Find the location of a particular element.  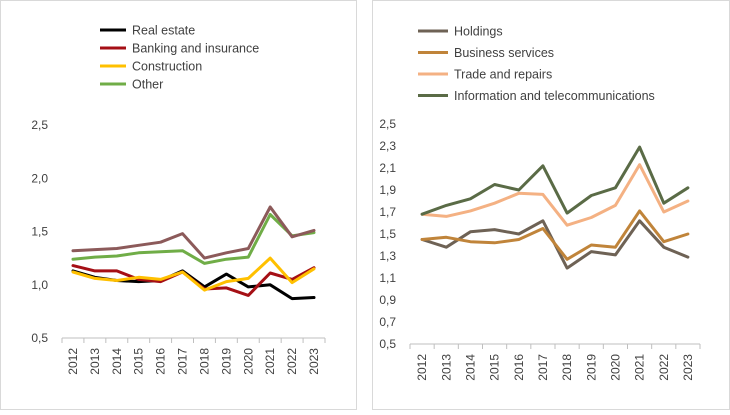

y-tick-label: 0,9 is located at coordinates (387, 300).